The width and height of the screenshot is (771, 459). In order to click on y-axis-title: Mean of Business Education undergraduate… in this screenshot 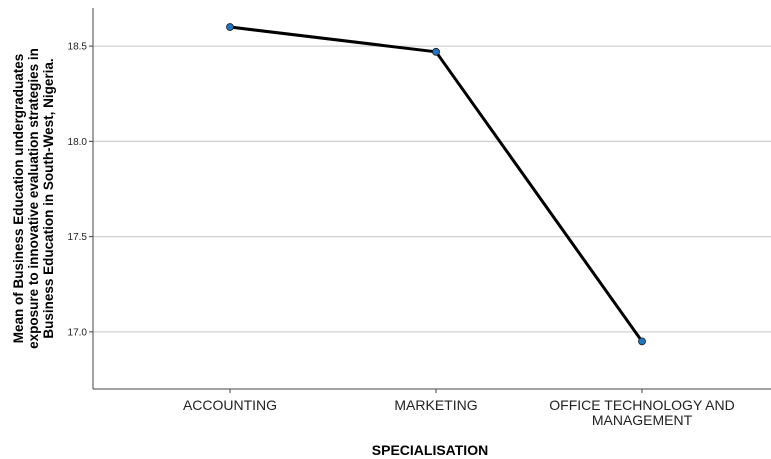, I will do `click(33, 198)`.